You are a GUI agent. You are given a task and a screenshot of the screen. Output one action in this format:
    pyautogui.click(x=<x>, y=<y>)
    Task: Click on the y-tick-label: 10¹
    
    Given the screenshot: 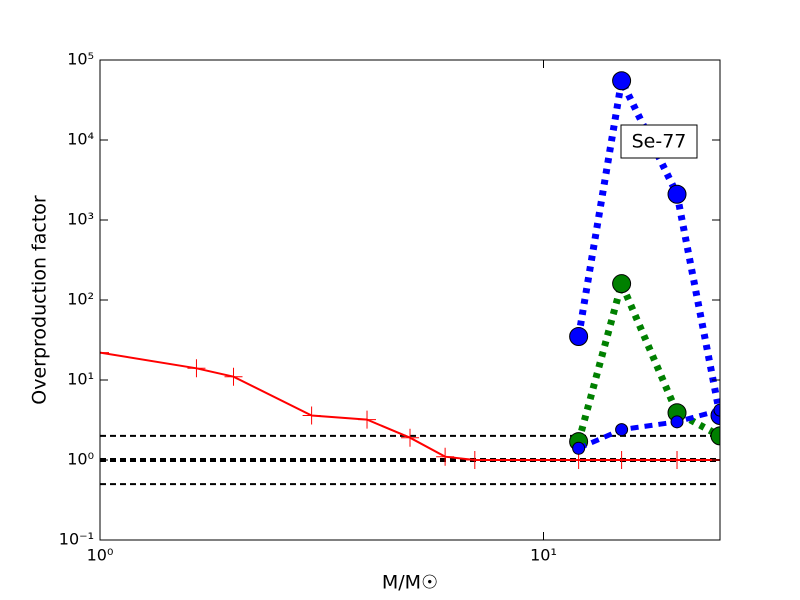 What is the action you would take?
    pyautogui.click(x=80, y=379)
    